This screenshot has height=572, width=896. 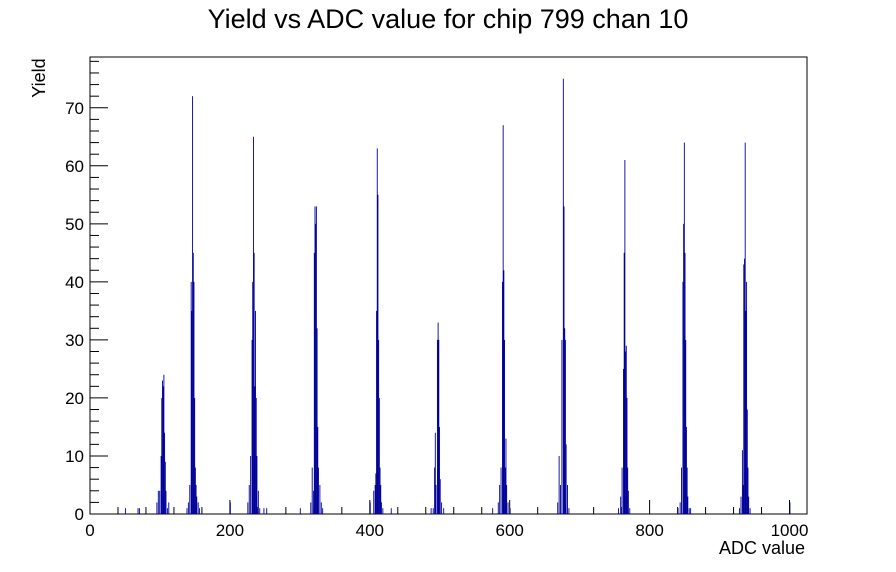 I want to click on y-axis-label: Yield, so click(x=39, y=77).